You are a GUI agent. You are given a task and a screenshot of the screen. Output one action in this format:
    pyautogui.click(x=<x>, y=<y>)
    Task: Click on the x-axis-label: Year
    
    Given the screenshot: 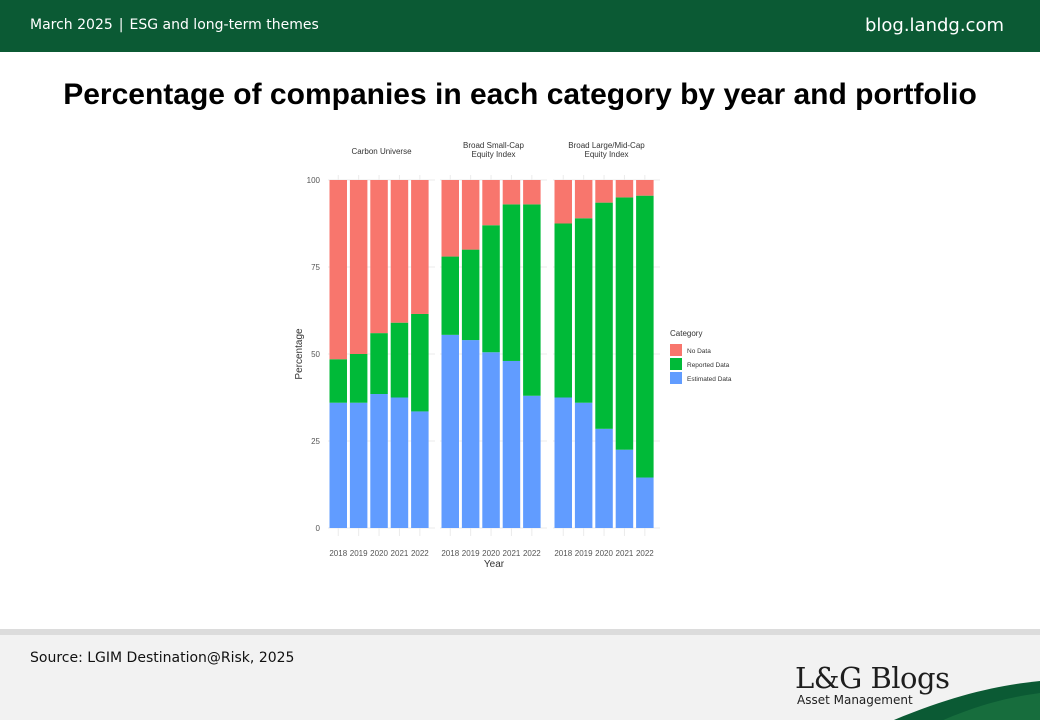 What is the action you would take?
    pyautogui.click(x=494, y=564)
    